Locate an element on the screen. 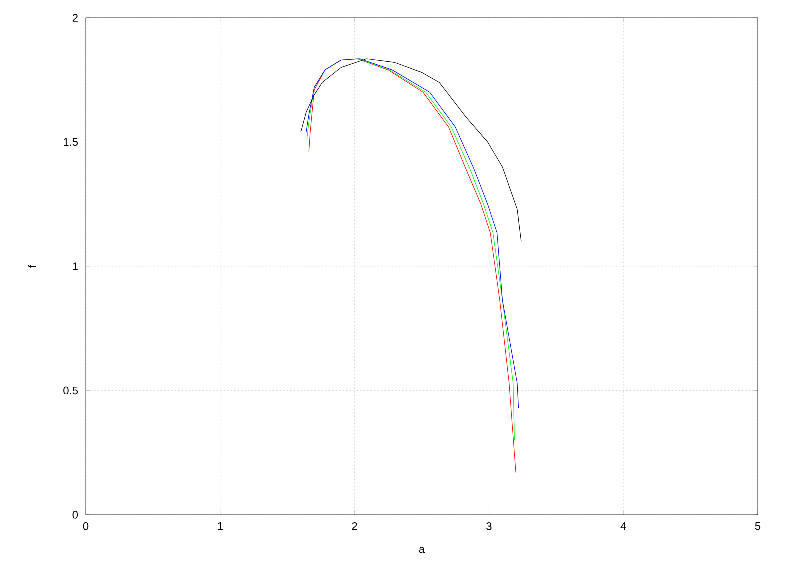 The height and width of the screenshot is (576, 788). x-tick-label: 0 is located at coordinates (86, 526).